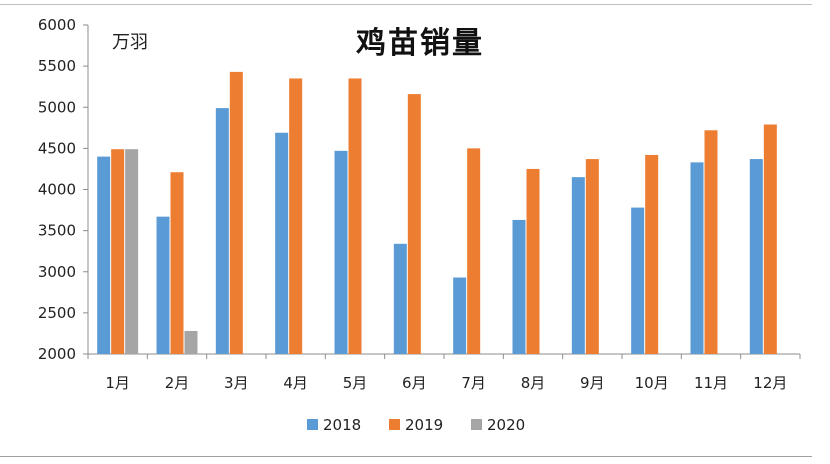 This screenshot has width=830, height=464. What do you see at coordinates (711, 383) in the screenshot?
I see `x-tick-label: 11月` at bounding box center [711, 383].